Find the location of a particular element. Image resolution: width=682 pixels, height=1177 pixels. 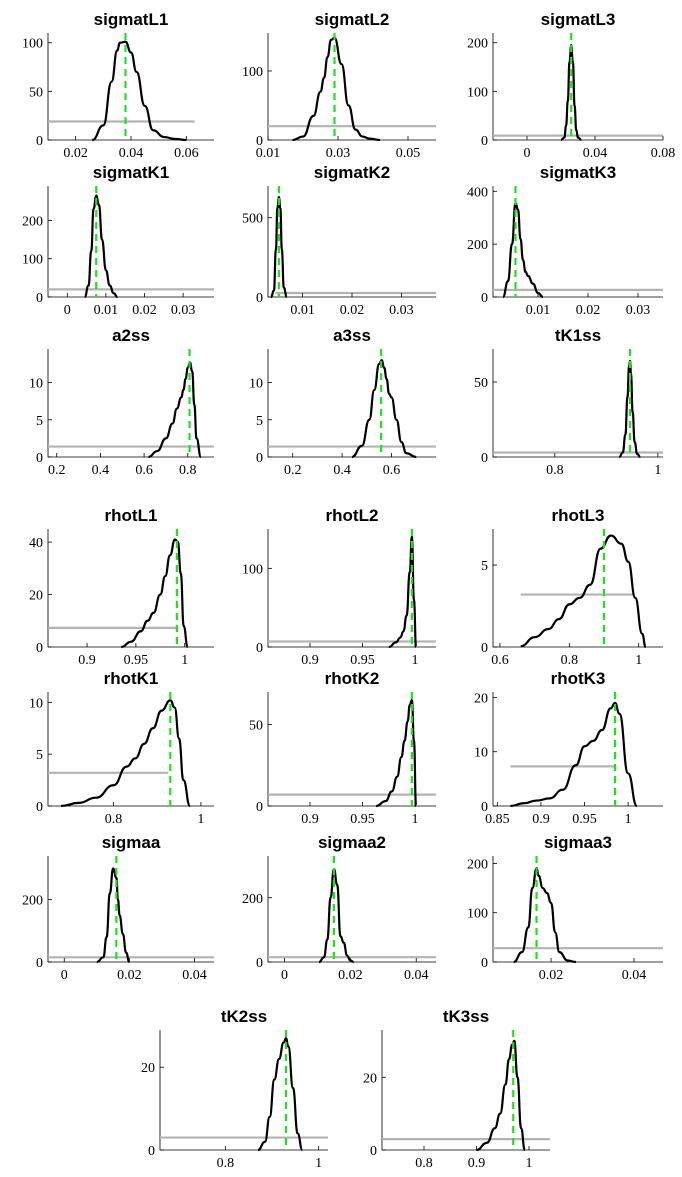

panel-title: sigmaa is located at coordinates (131, 842).